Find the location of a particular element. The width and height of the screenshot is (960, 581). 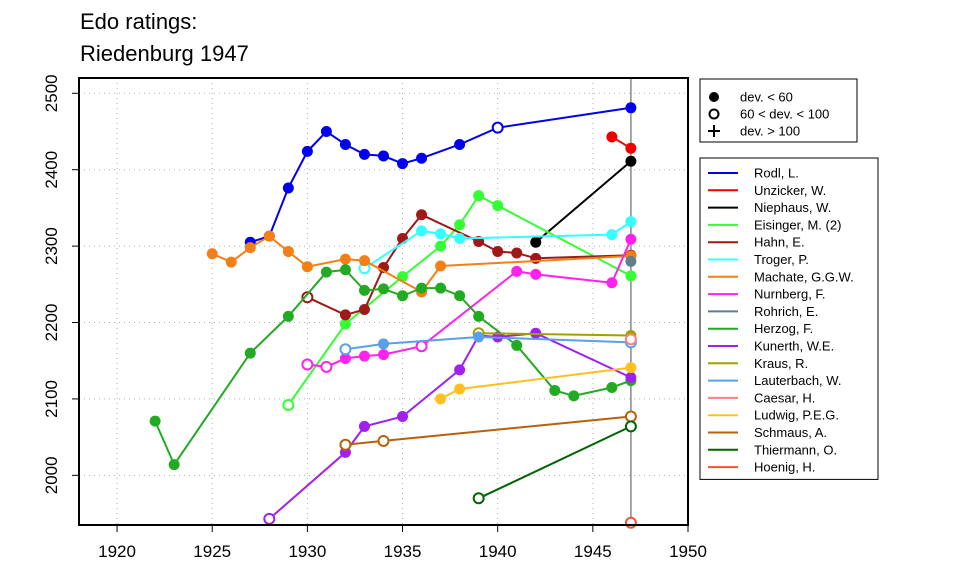

y-tick-label: 2300 is located at coordinates (51, 246).